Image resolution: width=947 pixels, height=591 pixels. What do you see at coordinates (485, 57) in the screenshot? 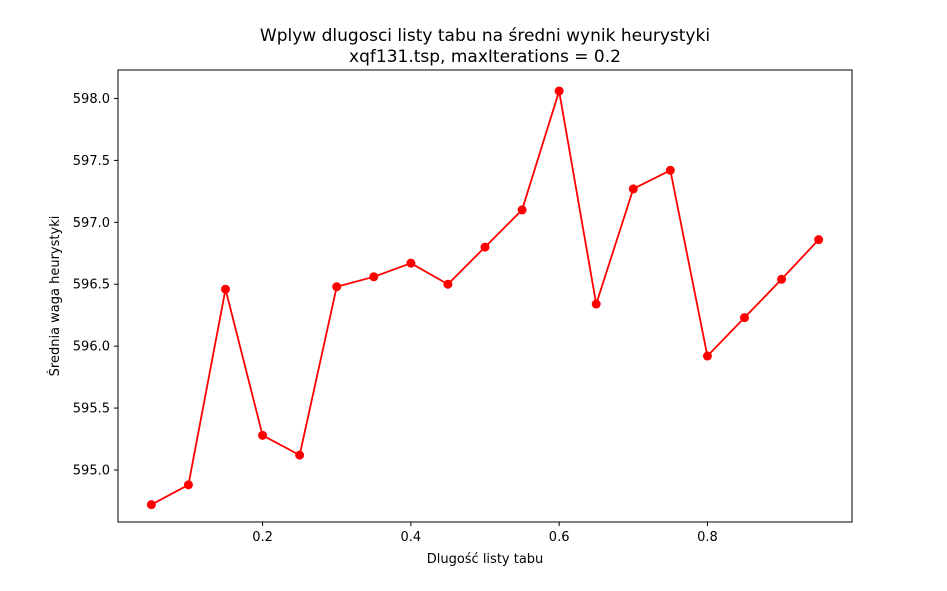
I see `chart-subtitle: xqf131.tsp, maxIterations = 0.2` at bounding box center [485, 57].